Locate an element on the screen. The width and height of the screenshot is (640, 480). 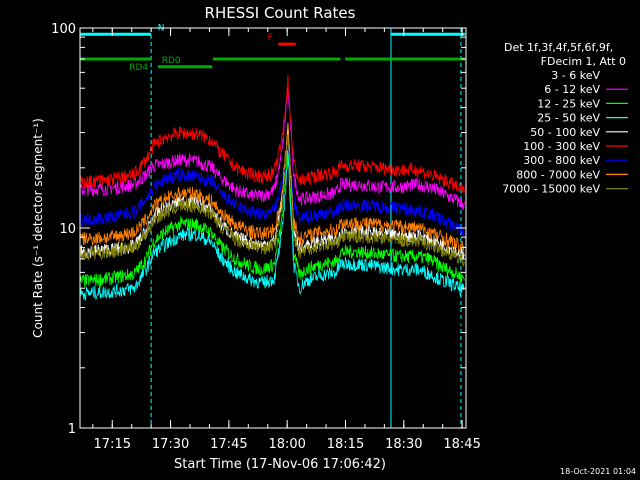
y-tick-label: 1 is located at coordinates (72, 429).